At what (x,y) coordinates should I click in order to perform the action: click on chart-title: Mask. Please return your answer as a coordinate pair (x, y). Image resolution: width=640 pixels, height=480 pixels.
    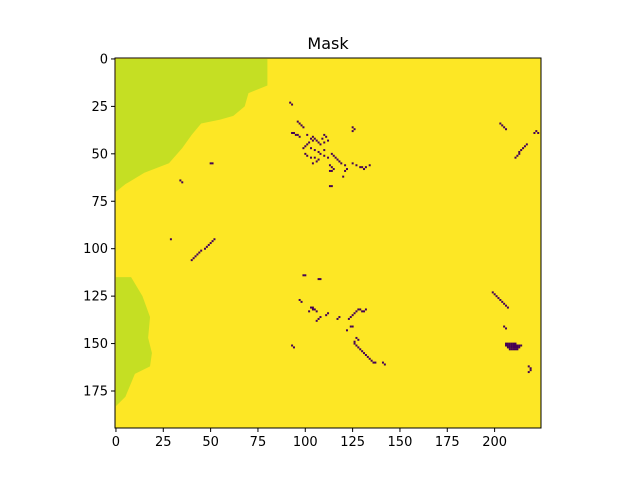
    Looking at the image, I should click on (328, 43).